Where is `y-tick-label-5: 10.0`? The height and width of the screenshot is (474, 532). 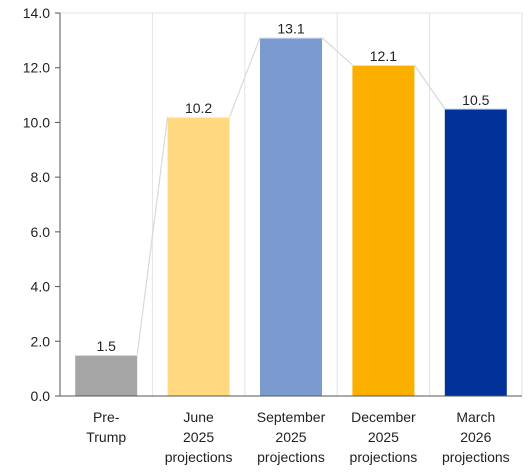 y-tick-label-5: 10.0 is located at coordinates (36, 122).